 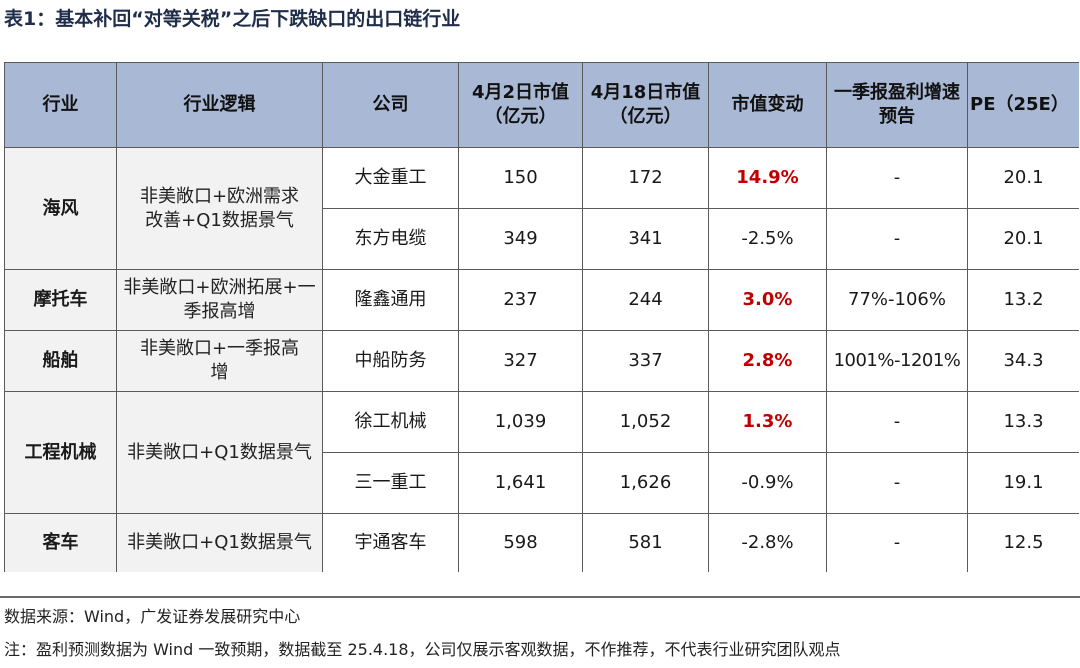 I want to click on industry-cell: 摩托车, so click(x=60, y=300).